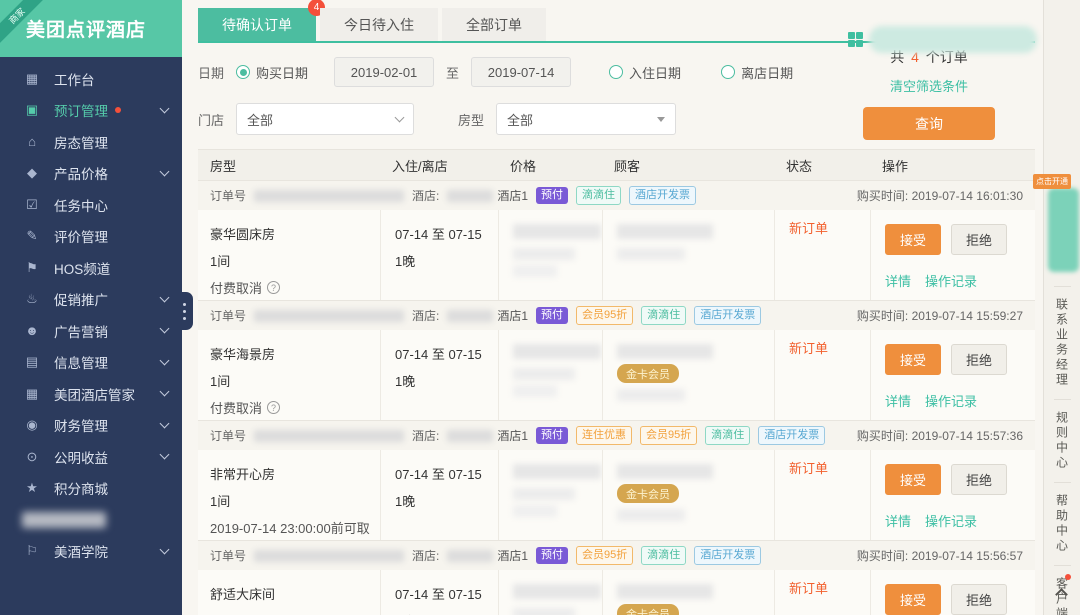 The height and width of the screenshot is (615, 1080). Describe the element at coordinates (895, 166) in the screenshot. I see `col-actions: 操作` at that location.